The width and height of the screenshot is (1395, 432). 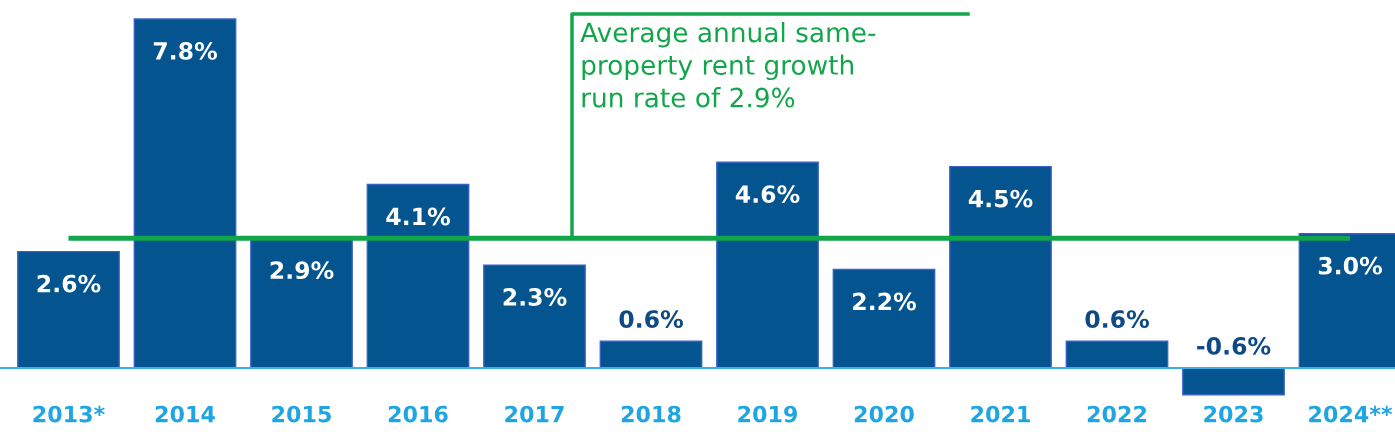 I want to click on x-tick-label: 2020, so click(x=884, y=414).